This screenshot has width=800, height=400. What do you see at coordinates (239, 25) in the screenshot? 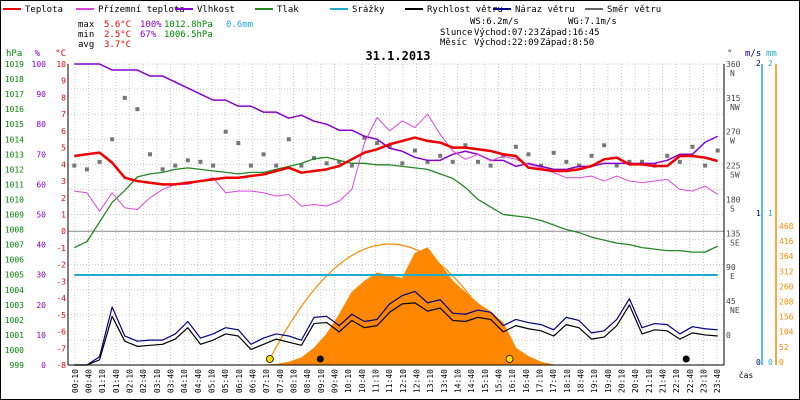
I see `stats-rain: 0.6mm` at bounding box center [239, 25].